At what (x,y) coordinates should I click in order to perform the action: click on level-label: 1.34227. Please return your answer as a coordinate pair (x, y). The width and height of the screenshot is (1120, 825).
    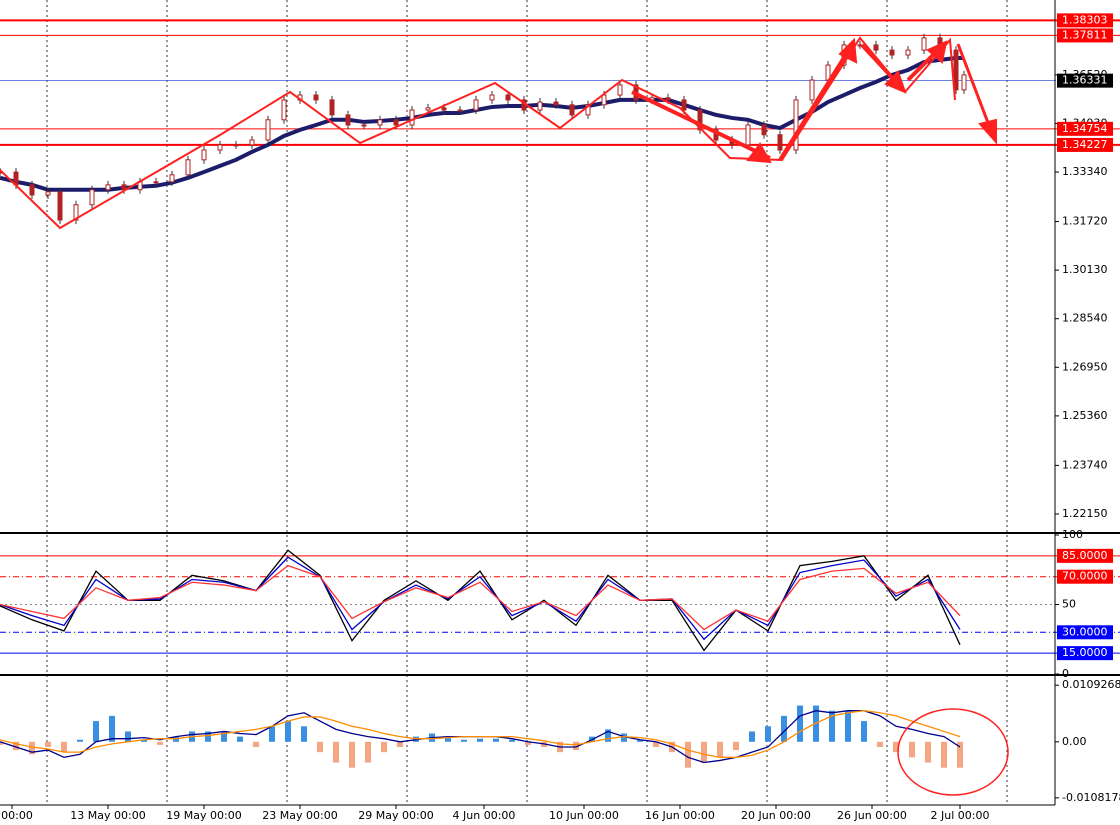
    Looking at the image, I should click on (1085, 144).